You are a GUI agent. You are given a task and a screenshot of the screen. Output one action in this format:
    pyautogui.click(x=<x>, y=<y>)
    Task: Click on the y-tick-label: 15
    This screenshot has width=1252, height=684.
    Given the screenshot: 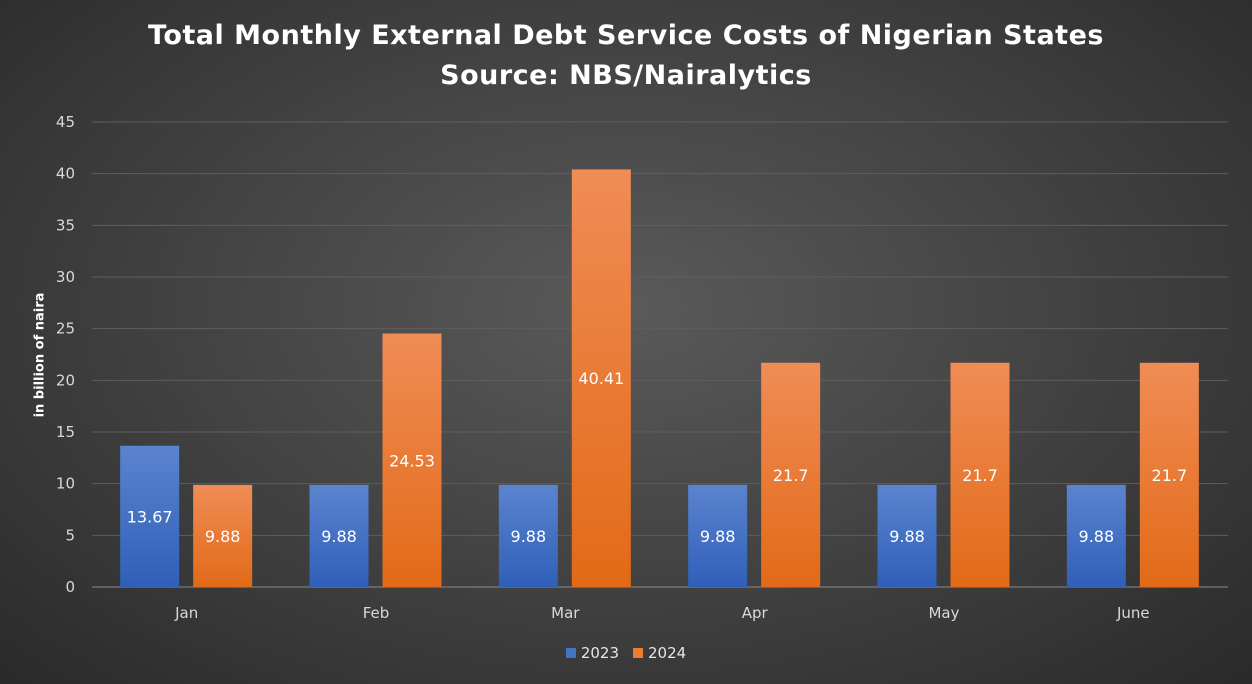 What is the action you would take?
    pyautogui.click(x=65, y=432)
    